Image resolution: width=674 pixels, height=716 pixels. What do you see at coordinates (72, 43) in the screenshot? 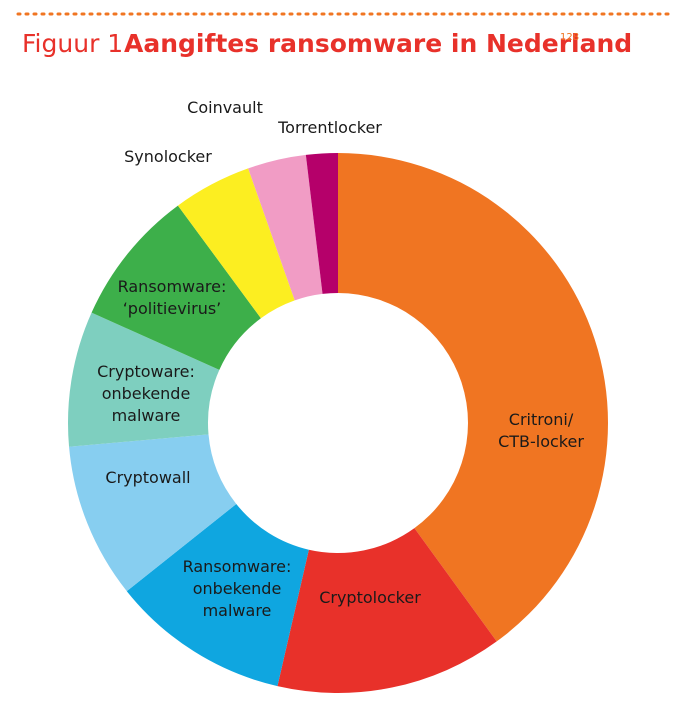
I see `title-prefix: Figuur 1` at bounding box center [72, 43].